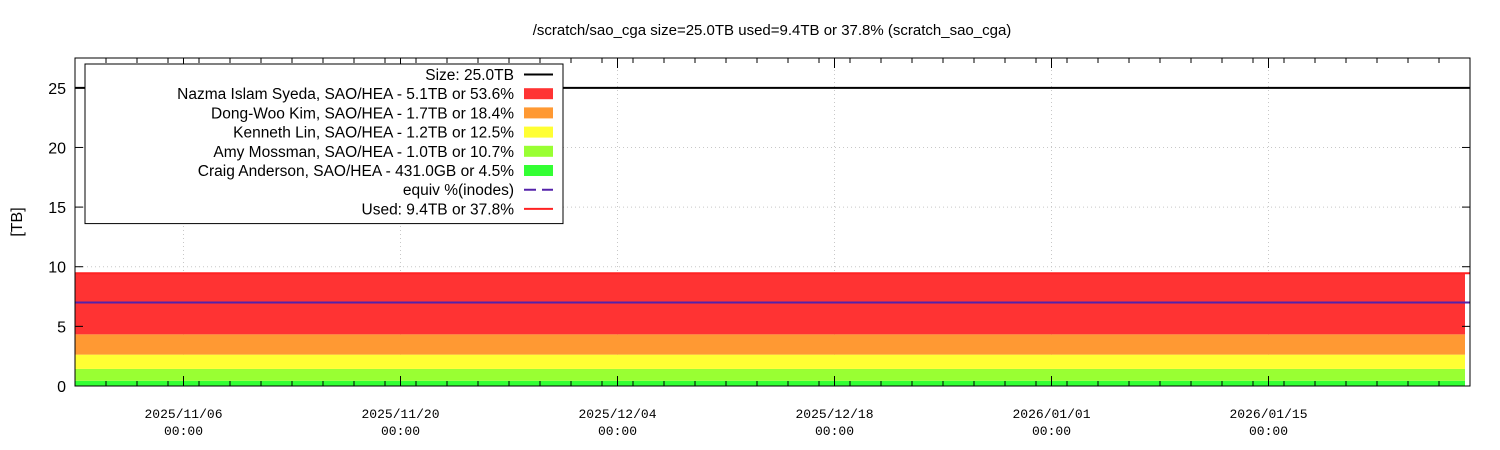 This screenshot has width=1500, height=450. I want to click on x-tick-label: 2025/11/06, so click(183, 414).